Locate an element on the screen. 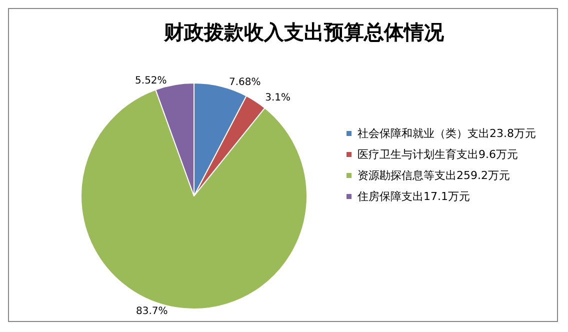 The width and height of the screenshot is (568, 332). legend-label: 资源勘探信息等支出259.2万元 is located at coordinates (434, 175).